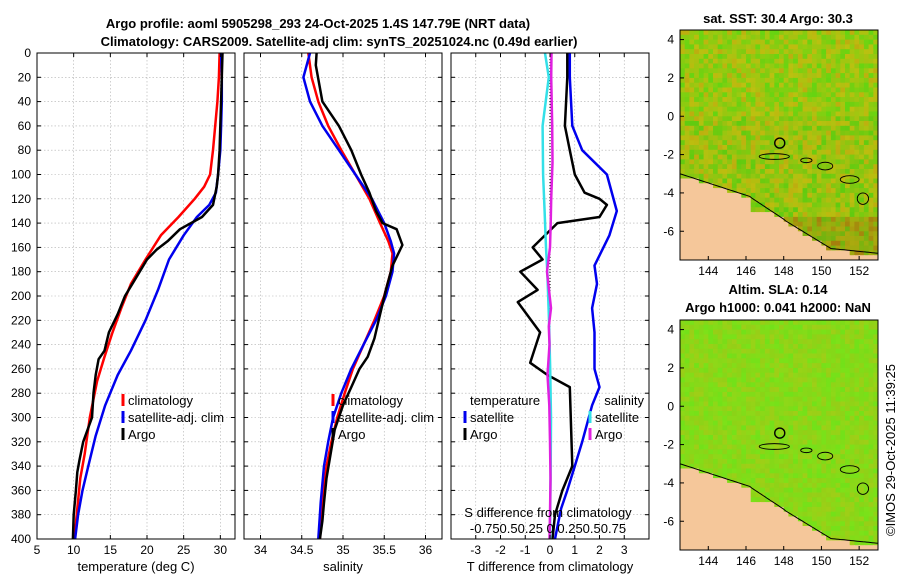  What do you see at coordinates (21, 515) in the screenshot?
I see `y-tick-label: 380` at bounding box center [21, 515].